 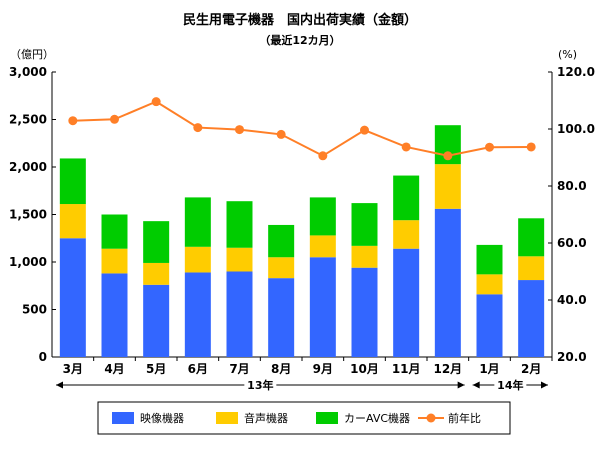 I want to click on right-tick-label: 100.0, so click(x=576, y=129).